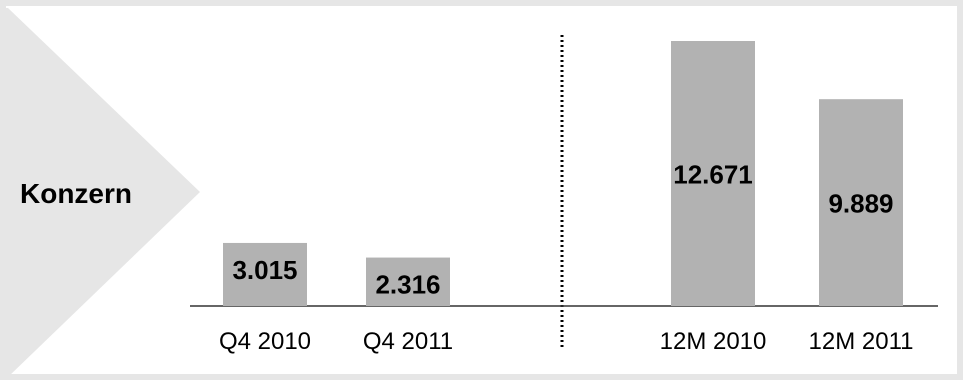  I want to click on category-label-12m-2011: 12M 2011, so click(861, 341).